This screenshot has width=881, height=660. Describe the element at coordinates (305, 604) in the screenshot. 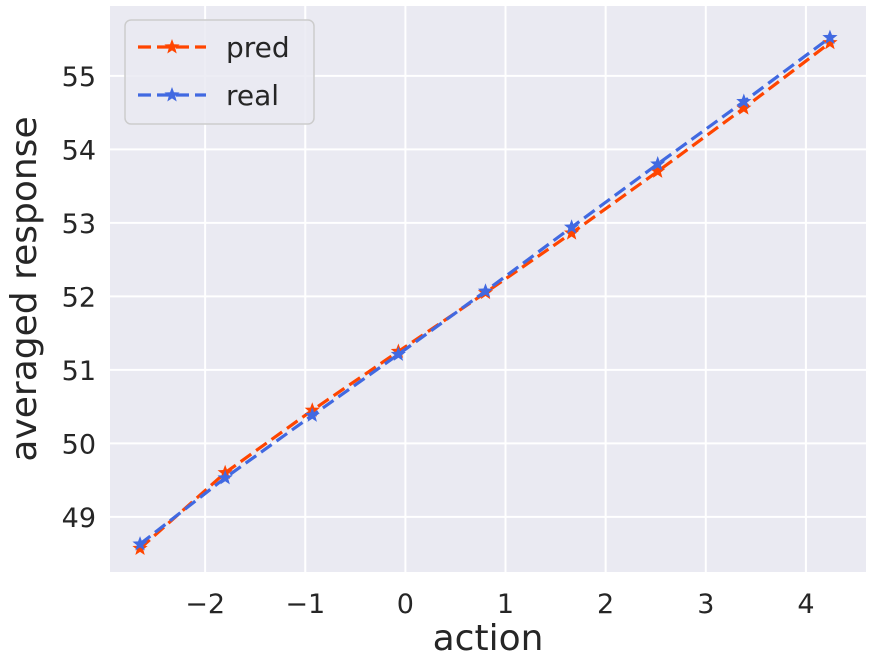

I see `x-tick-label: −1` at that location.